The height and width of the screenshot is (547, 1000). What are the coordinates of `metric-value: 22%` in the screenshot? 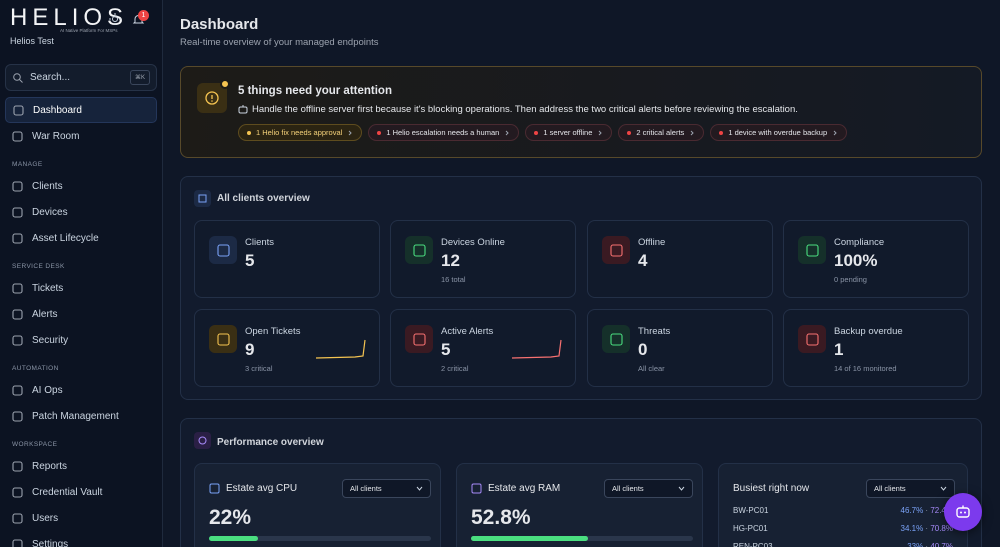 It's located at (230, 517).